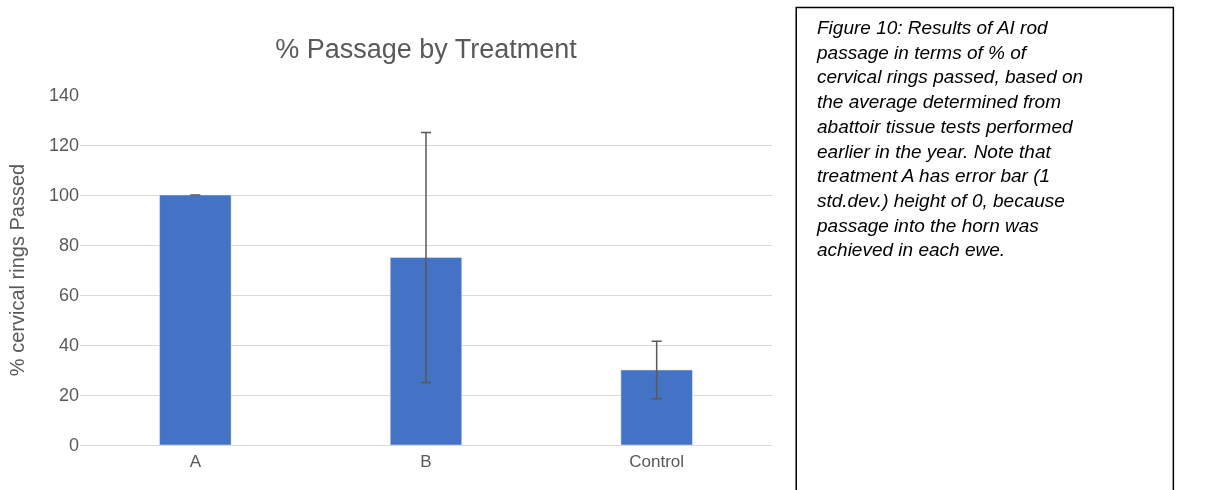 This screenshot has width=1222, height=490. Describe the element at coordinates (17, 270) in the screenshot. I see `y-axis-title: % cervical rings Passed` at that location.